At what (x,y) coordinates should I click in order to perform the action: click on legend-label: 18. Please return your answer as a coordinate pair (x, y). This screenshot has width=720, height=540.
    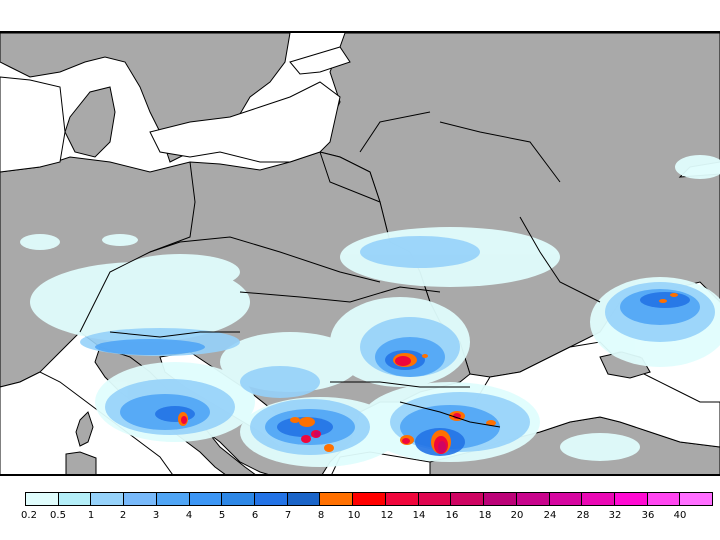
    Looking at the image, I should click on (485, 515).